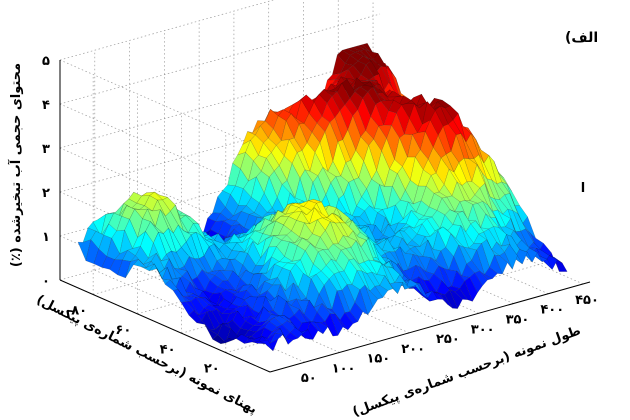  Describe the element at coordinates (46, 237) in the screenshot. I see `z-tick-label: ۱` at that location.